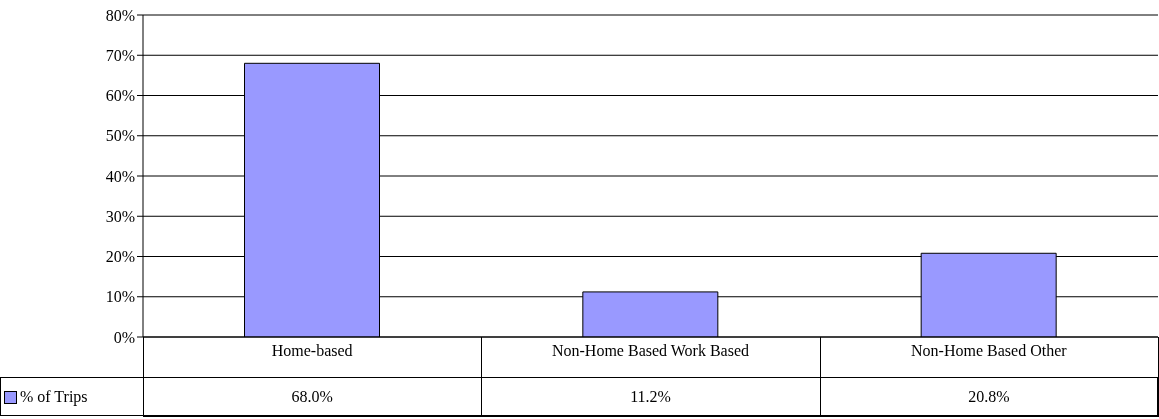 The height and width of the screenshot is (419, 1159). I want to click on x-tick-label: Non-Home Based Work Based, so click(650, 351).